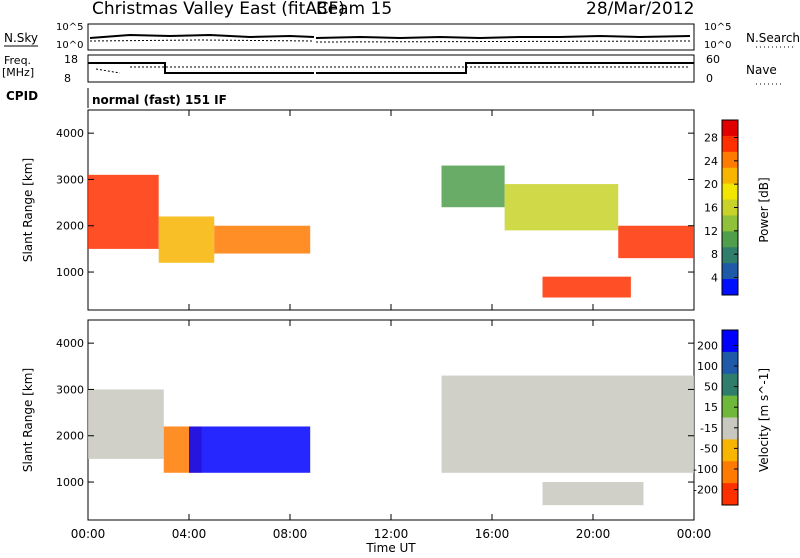 The width and height of the screenshot is (800, 558). Describe the element at coordinates (711, 387) in the screenshot. I see `colorbar-tick-label: 50` at that location.